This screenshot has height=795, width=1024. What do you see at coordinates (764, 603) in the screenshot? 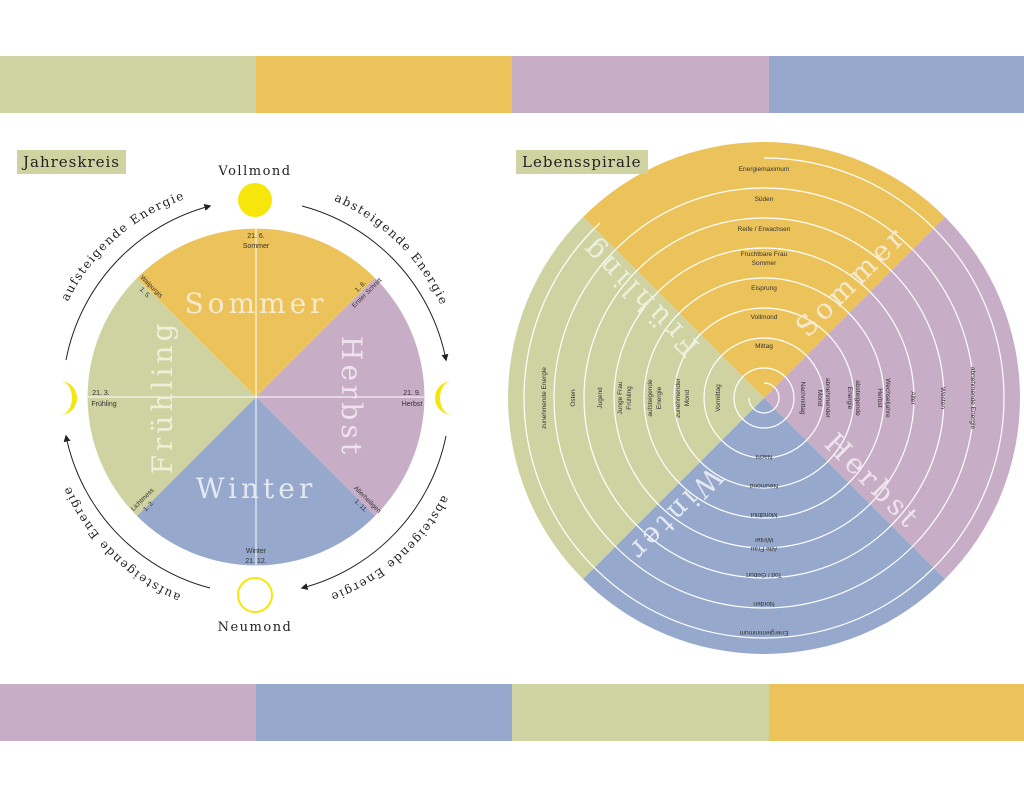
I see `label-norden: Norden` at bounding box center [764, 603].